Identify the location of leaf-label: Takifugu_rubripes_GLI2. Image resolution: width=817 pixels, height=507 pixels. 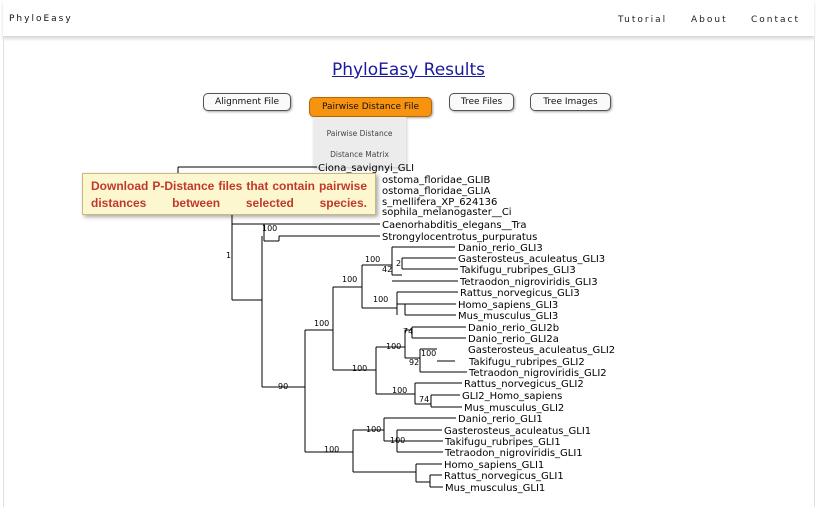
(526, 362).